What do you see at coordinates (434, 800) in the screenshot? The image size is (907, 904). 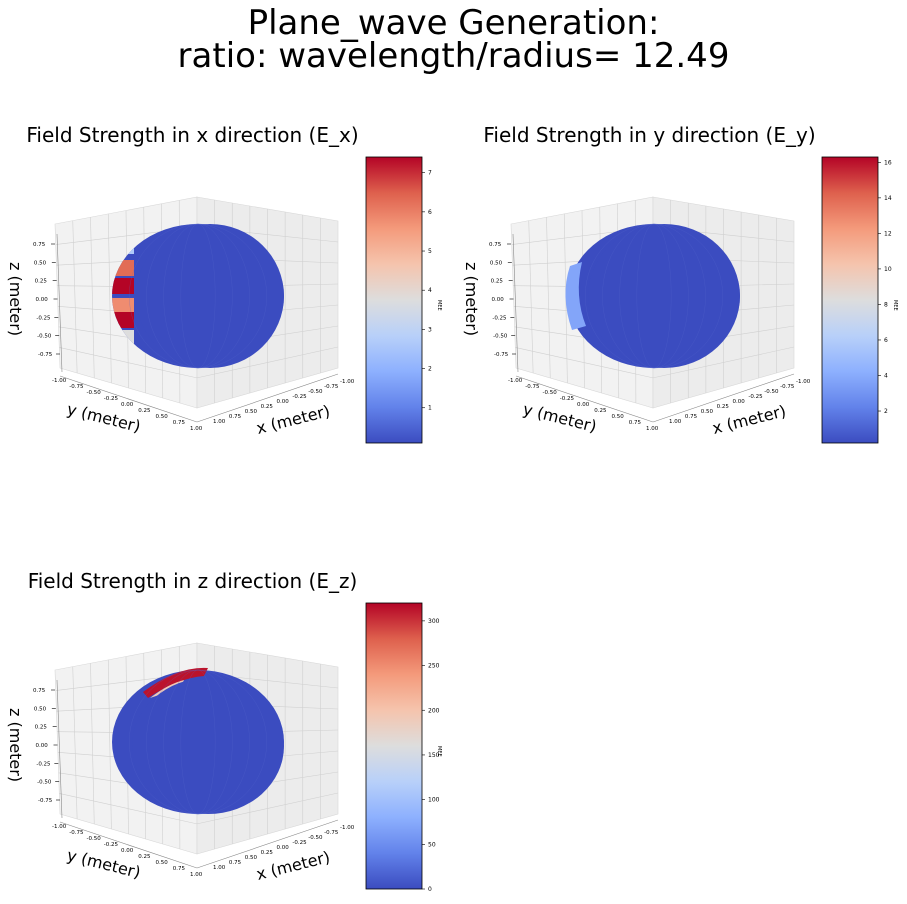 I see `colorbar-tick-label: 100` at bounding box center [434, 800].